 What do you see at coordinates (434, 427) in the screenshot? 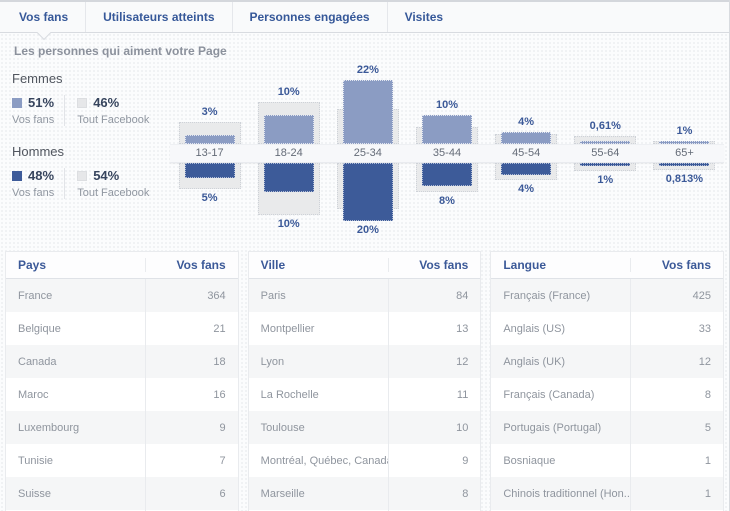
I see `row-value: 10` at bounding box center [434, 427].